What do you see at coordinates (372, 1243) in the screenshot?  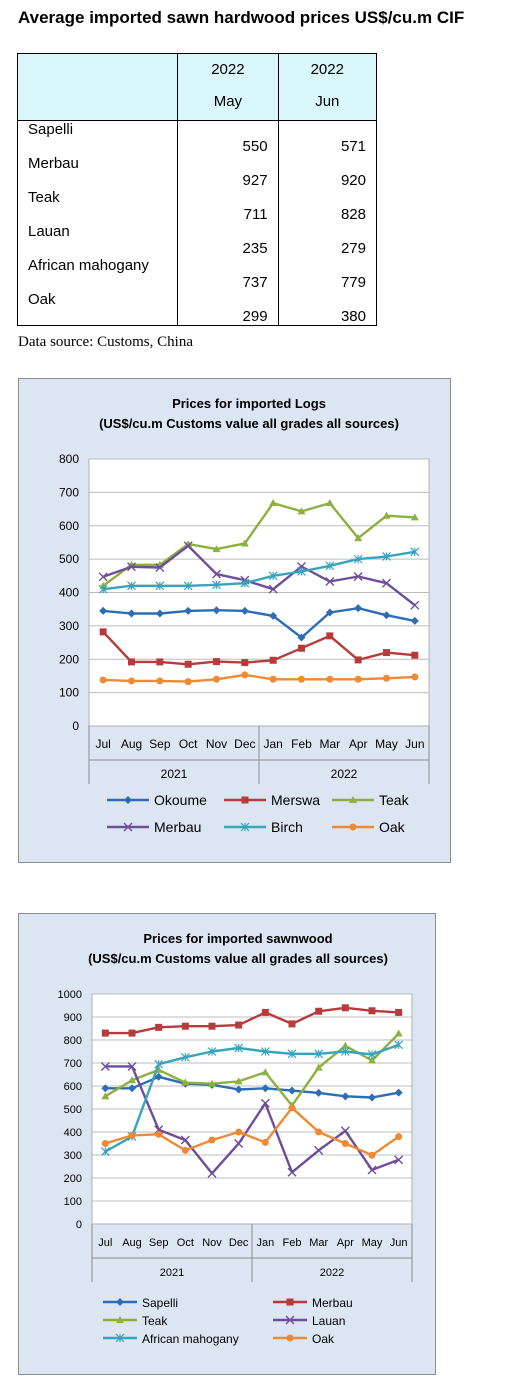 I see `x-tick-label: May` at bounding box center [372, 1243].